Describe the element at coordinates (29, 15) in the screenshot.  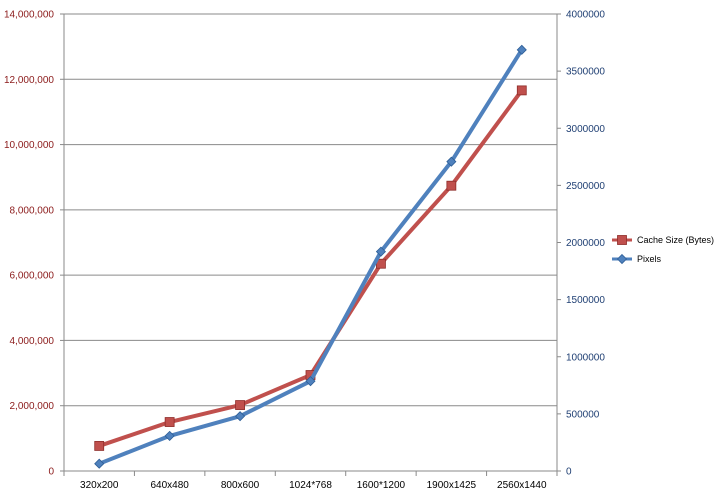
I see `left-tick-label: 14,000,000` at that location.